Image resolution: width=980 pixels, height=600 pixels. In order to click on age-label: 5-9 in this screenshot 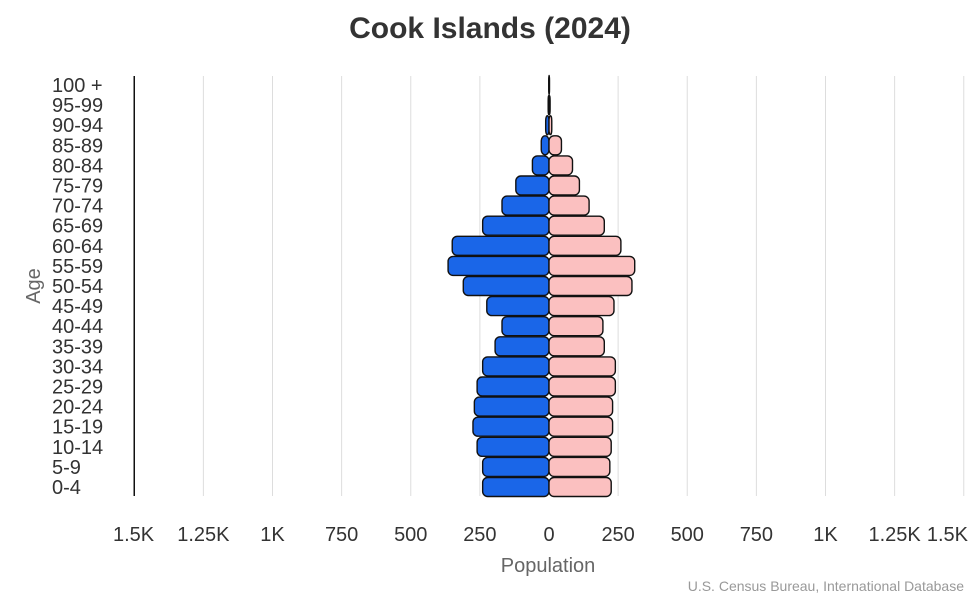, I will do `click(66, 468)`.